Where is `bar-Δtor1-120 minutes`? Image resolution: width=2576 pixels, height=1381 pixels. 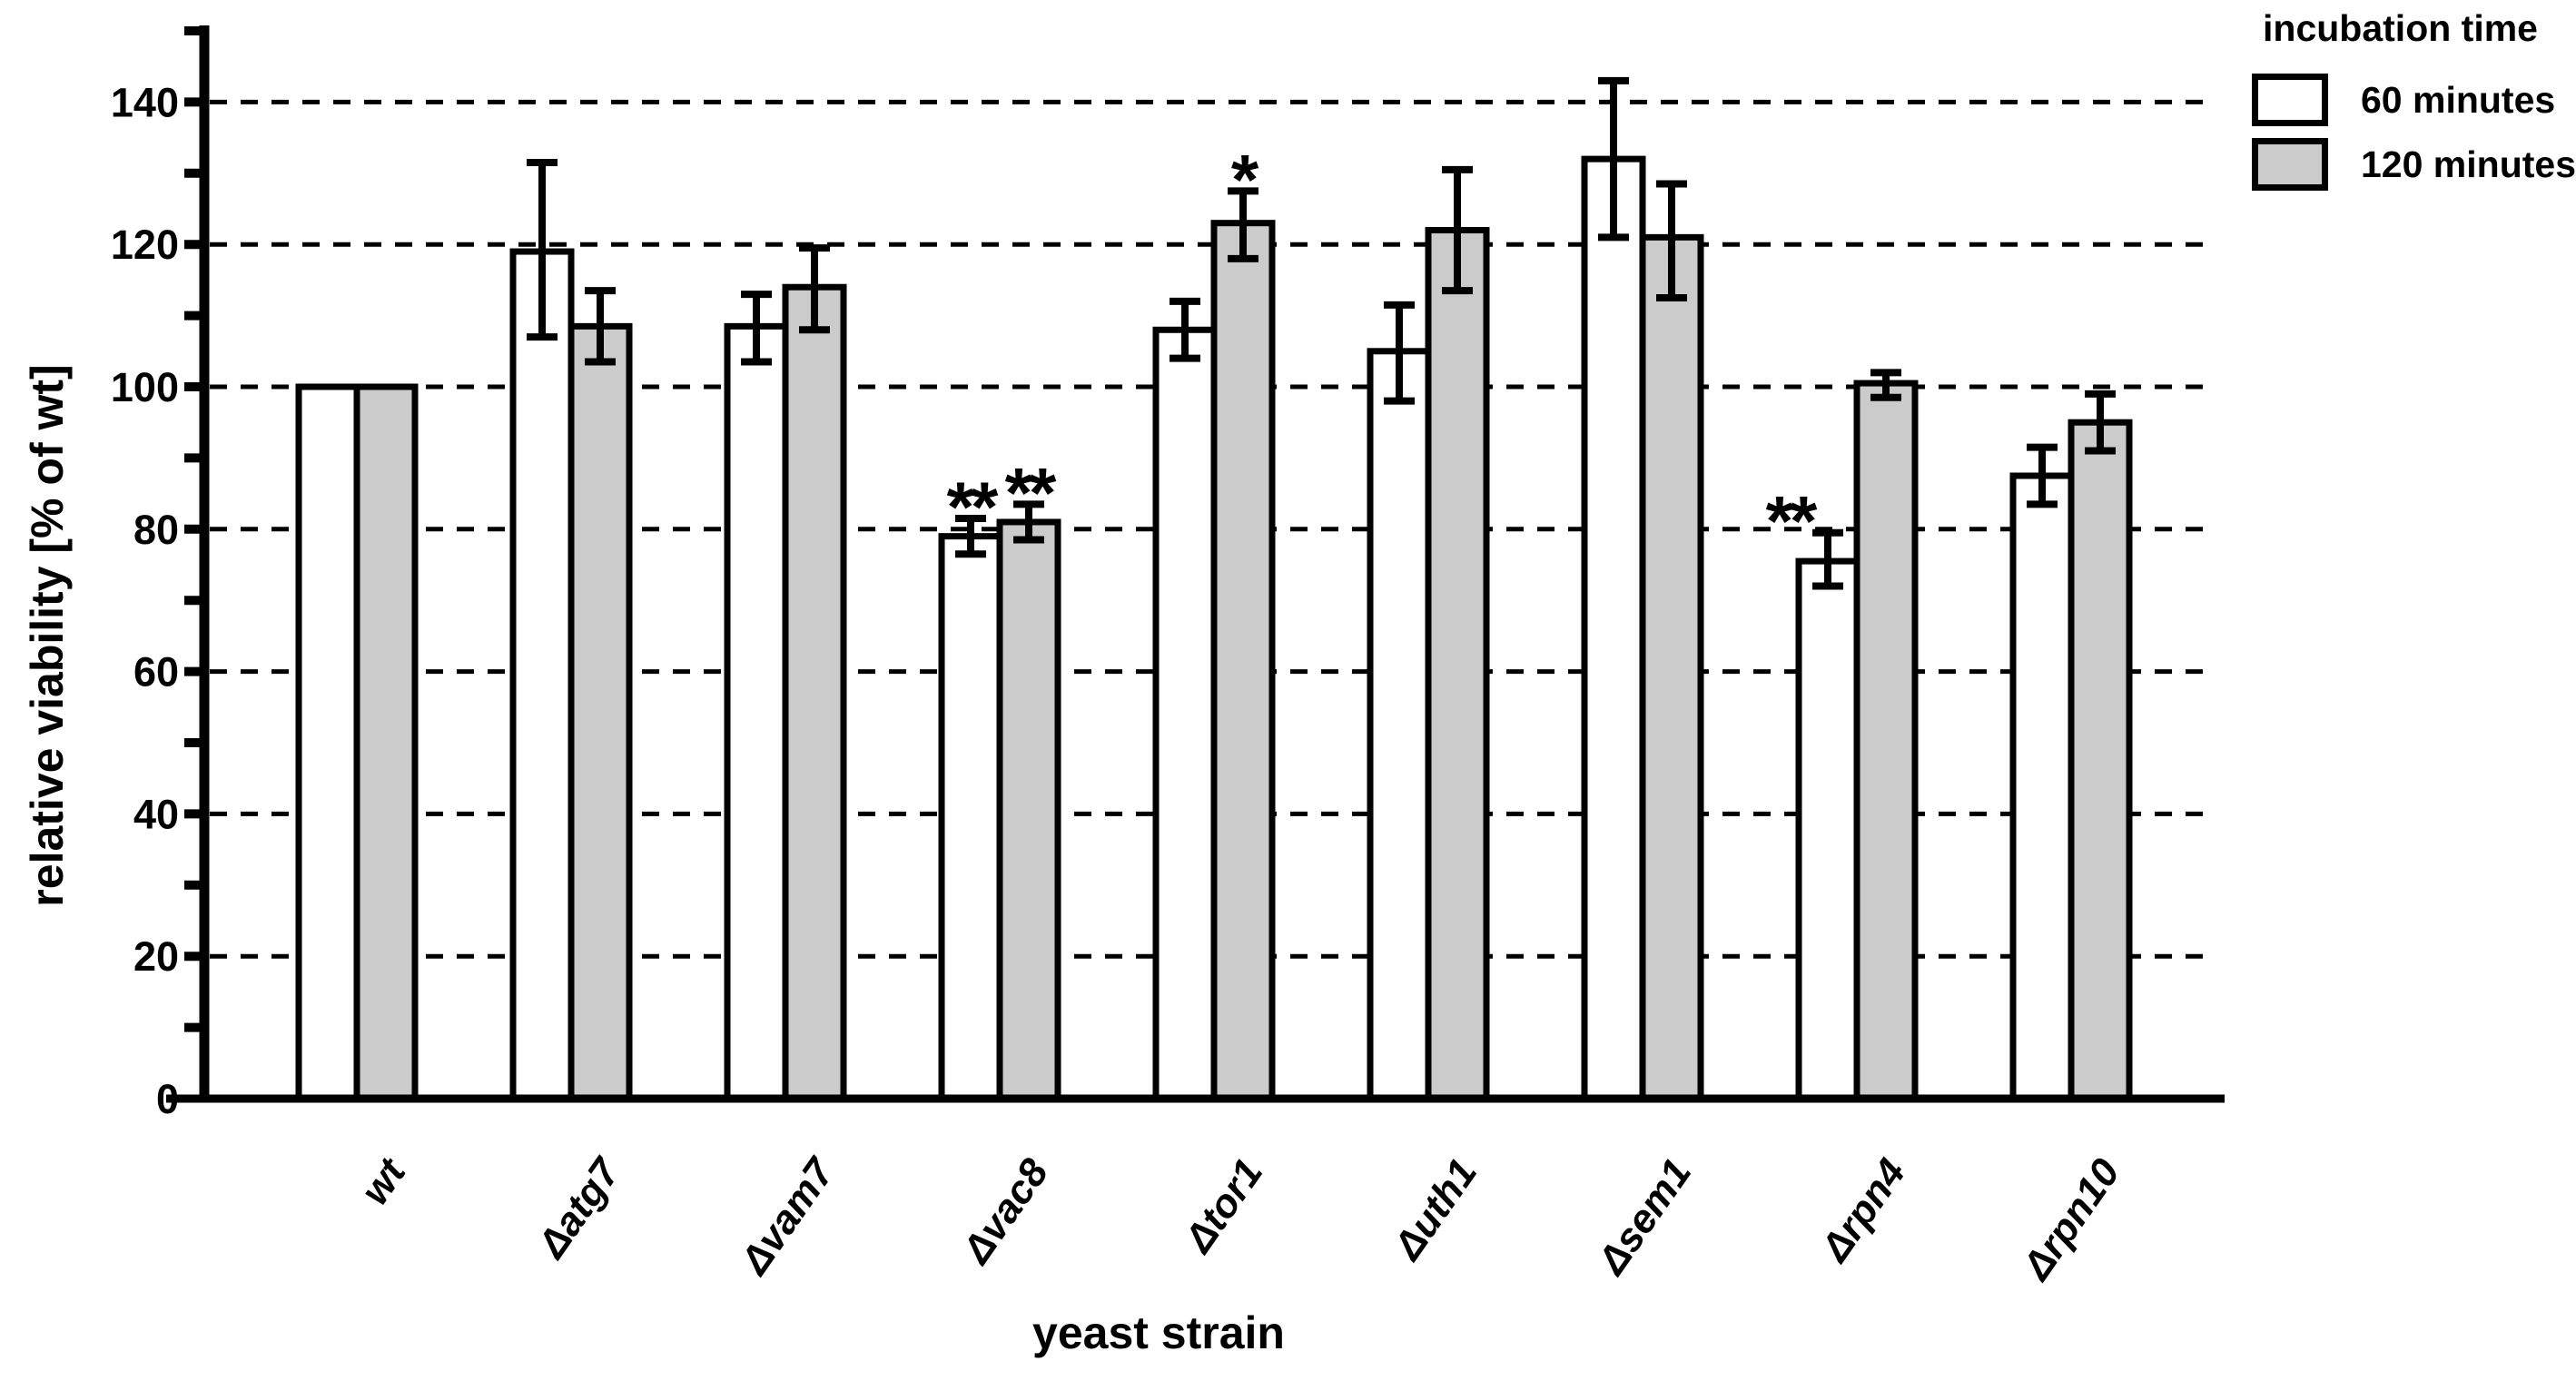 bar-Δtor1-120 minutes is located at coordinates (1243, 661).